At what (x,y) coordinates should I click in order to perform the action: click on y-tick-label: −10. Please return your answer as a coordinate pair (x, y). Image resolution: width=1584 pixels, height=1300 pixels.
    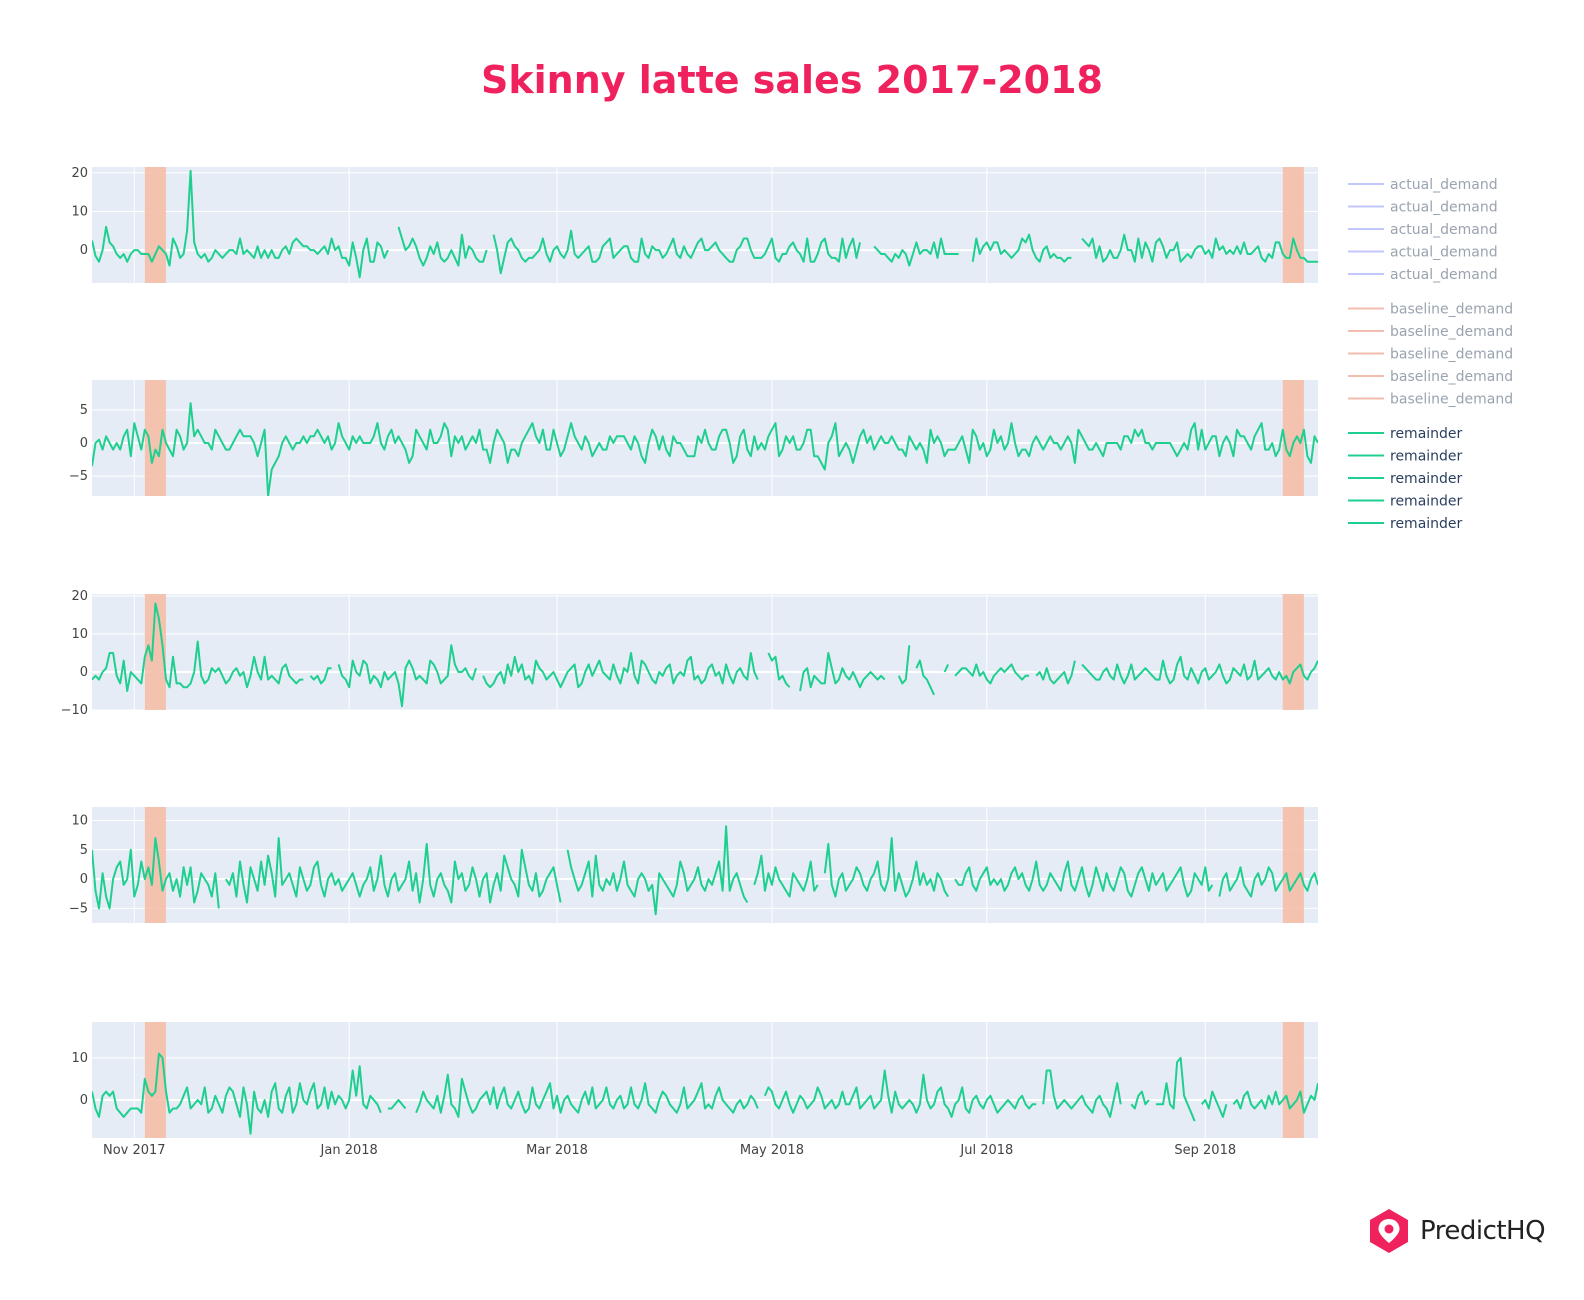
    Looking at the image, I should click on (74, 710).